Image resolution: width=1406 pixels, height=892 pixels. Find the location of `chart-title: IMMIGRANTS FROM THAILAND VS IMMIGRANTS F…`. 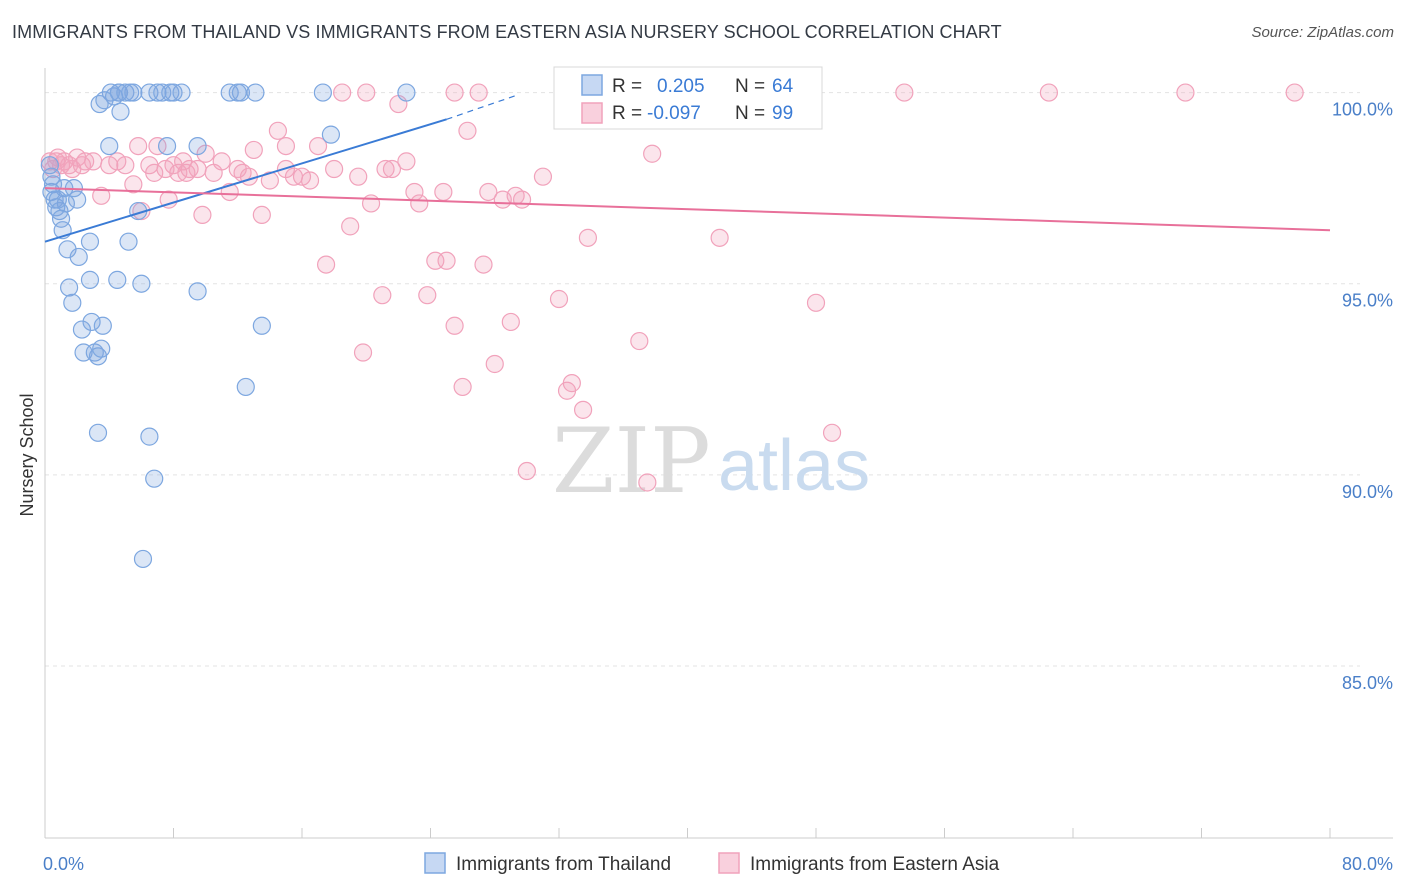

chart-title: IMMIGRANTS FROM THAILAND VS IMMIGRANTS F… is located at coordinates (507, 32).